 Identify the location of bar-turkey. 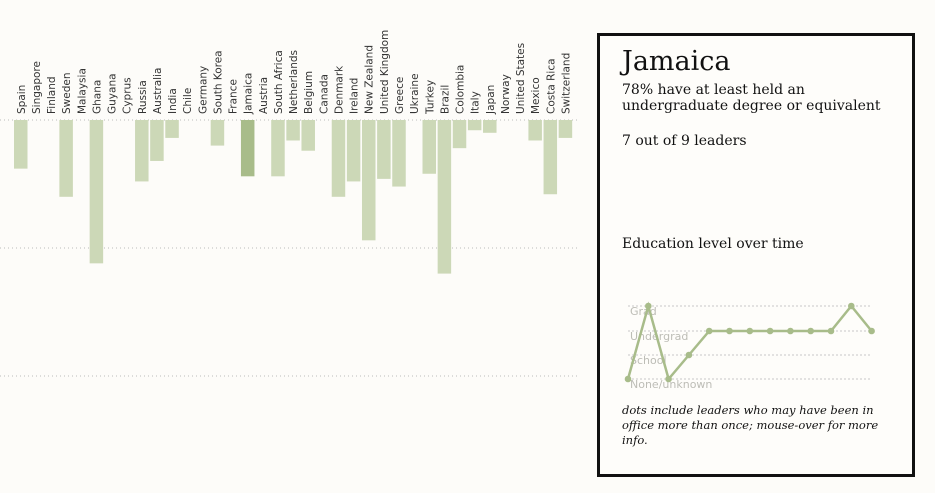
(429, 147).